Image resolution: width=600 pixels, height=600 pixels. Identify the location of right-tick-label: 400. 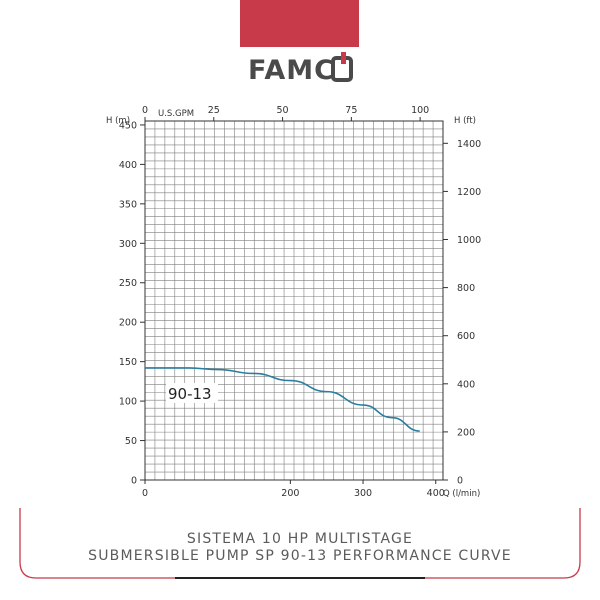
(466, 384).